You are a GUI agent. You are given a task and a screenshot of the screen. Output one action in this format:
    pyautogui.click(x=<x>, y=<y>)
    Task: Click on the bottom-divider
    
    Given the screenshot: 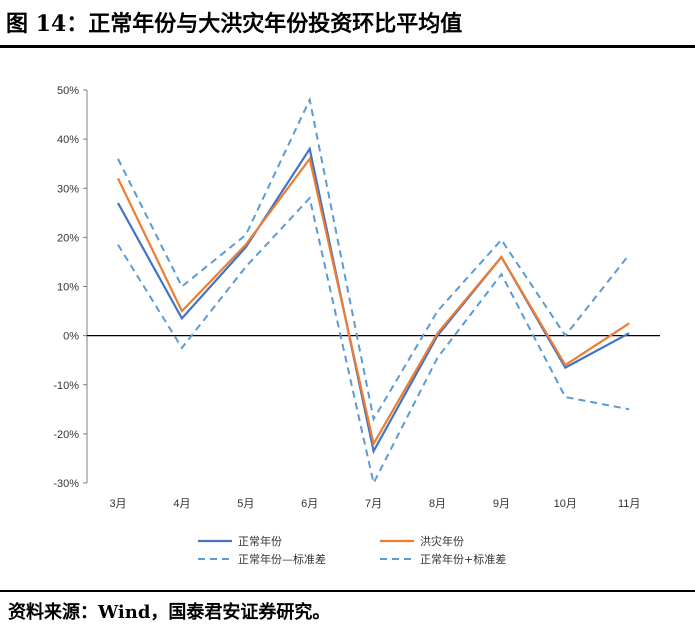 What is the action you would take?
    pyautogui.click(x=347, y=591)
    